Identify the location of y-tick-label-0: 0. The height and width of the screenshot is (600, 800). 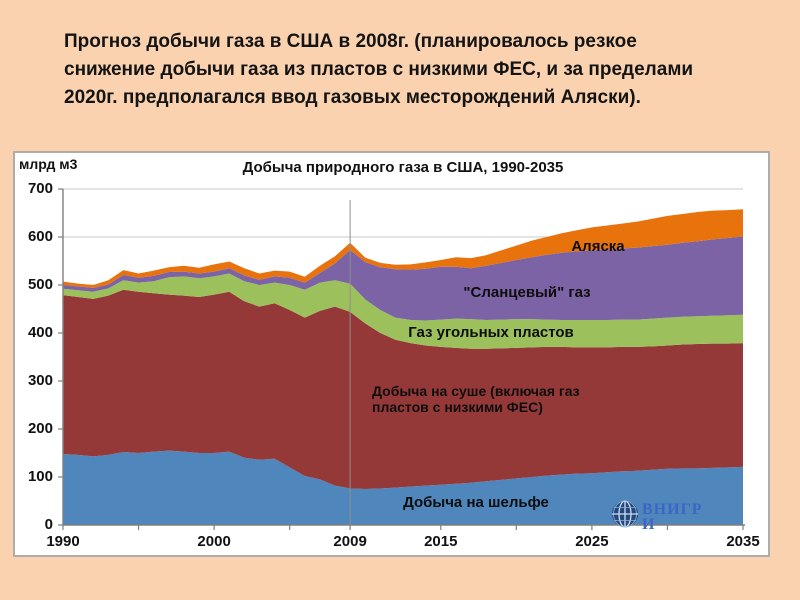
(48, 524).